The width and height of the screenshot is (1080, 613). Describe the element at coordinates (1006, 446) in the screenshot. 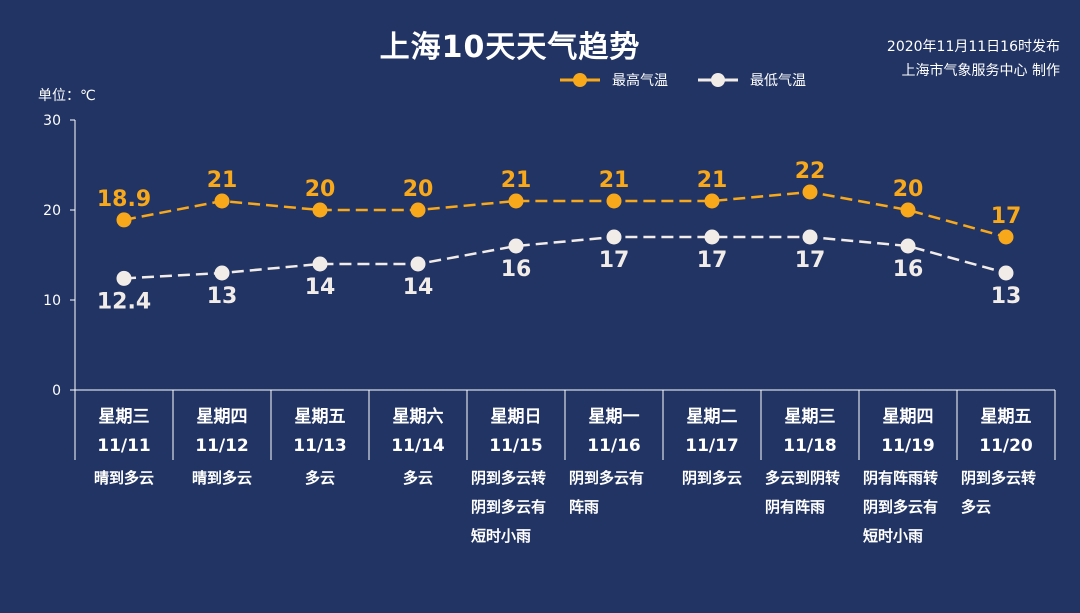

I see `x-date-label: 11/20` at that location.